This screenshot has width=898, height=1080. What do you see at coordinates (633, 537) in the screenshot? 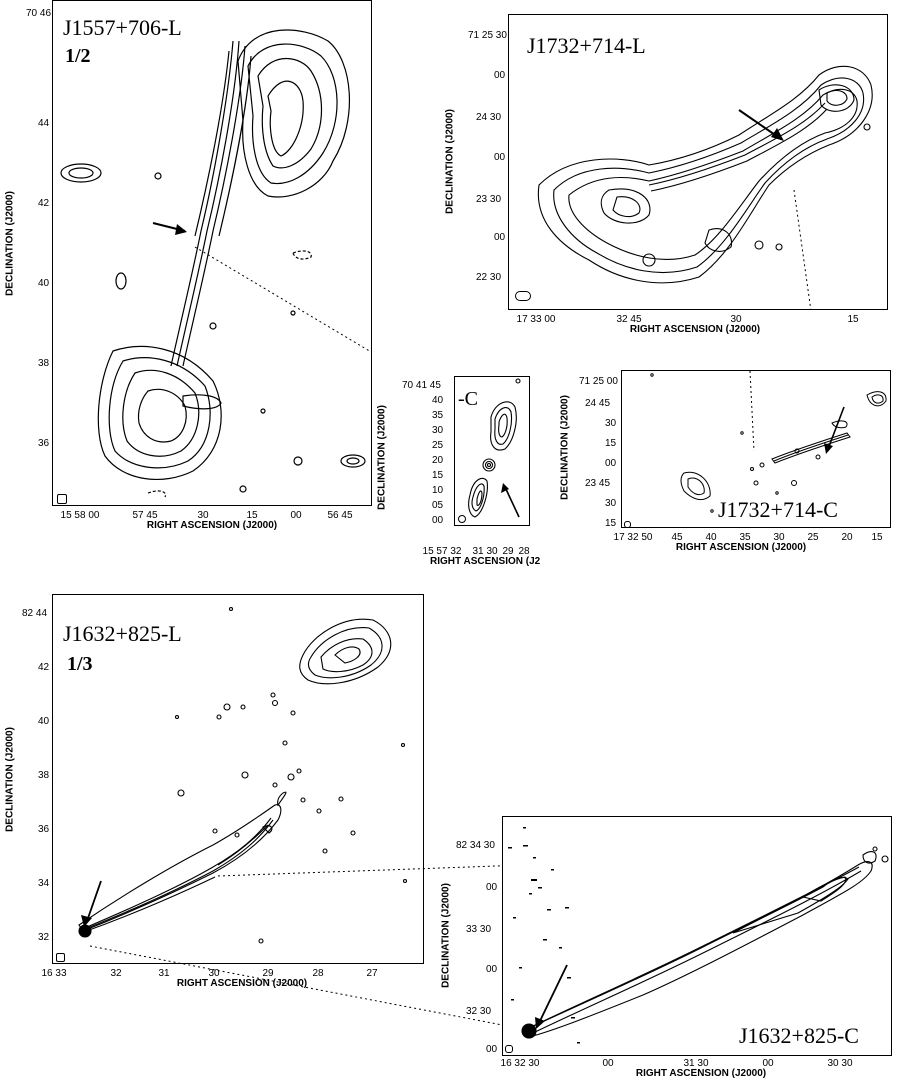
I see `ra-tick: 17 32 50` at bounding box center [633, 537].